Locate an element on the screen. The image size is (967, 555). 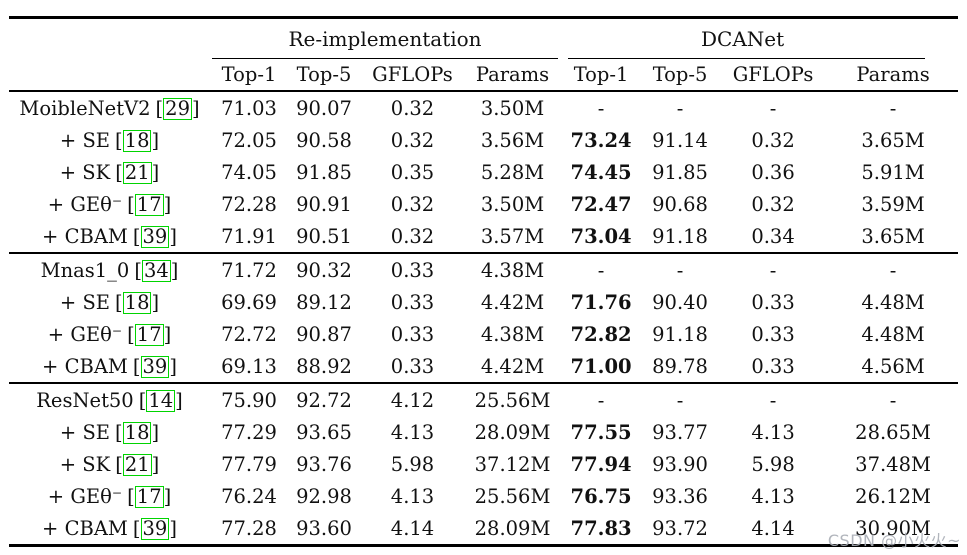
value-cell: 93.65 is located at coordinates (324, 432).